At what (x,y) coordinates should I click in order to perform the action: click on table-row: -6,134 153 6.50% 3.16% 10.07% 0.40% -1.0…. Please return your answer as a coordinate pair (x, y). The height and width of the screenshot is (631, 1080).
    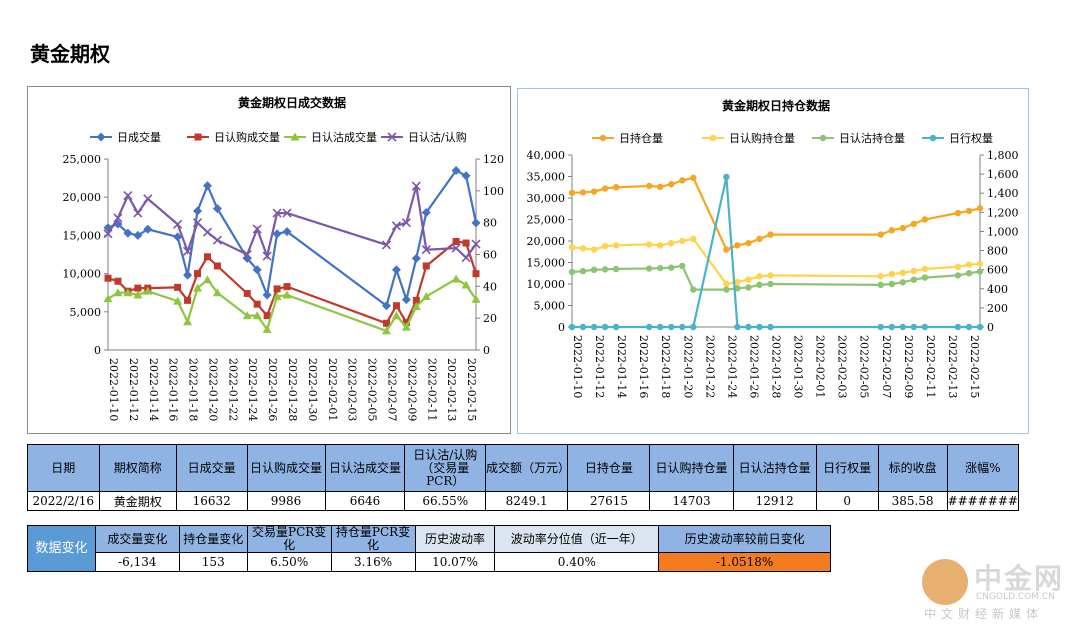
    Looking at the image, I should click on (429, 562).